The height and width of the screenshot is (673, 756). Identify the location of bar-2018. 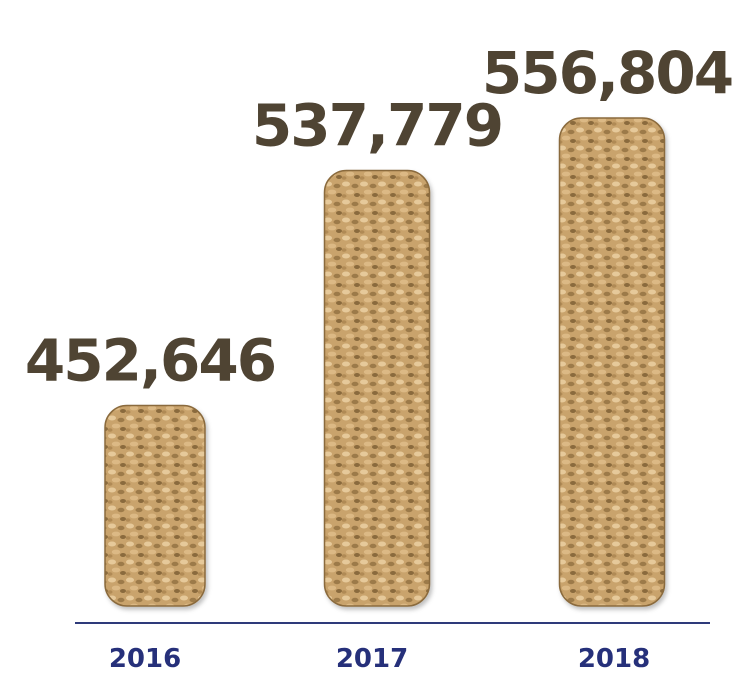
(612, 362).